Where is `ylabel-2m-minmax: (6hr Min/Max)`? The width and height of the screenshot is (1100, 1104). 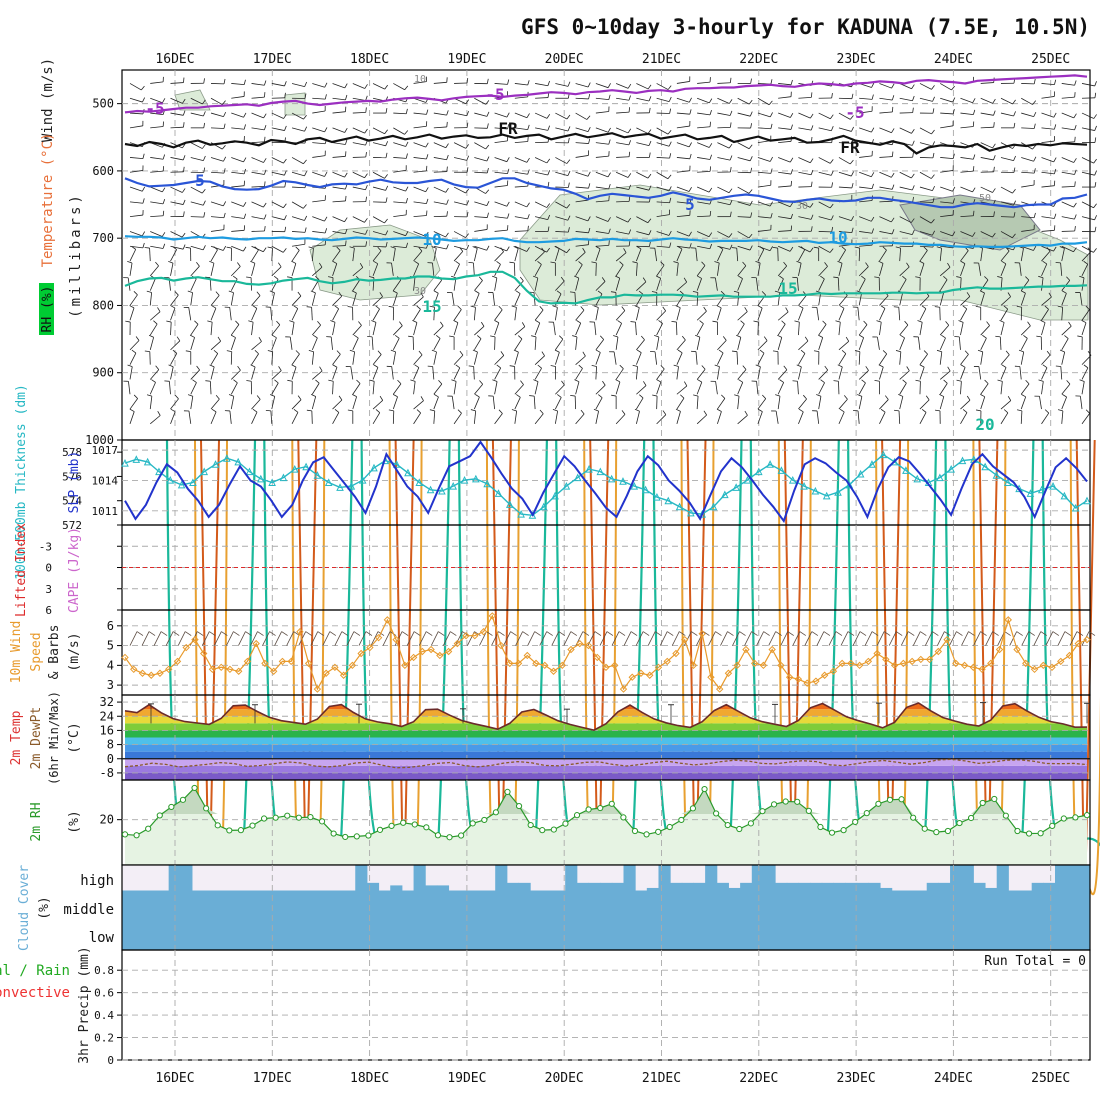 ylabel-2m-minmax: (6hr Min/Max) is located at coordinates (54, 738).